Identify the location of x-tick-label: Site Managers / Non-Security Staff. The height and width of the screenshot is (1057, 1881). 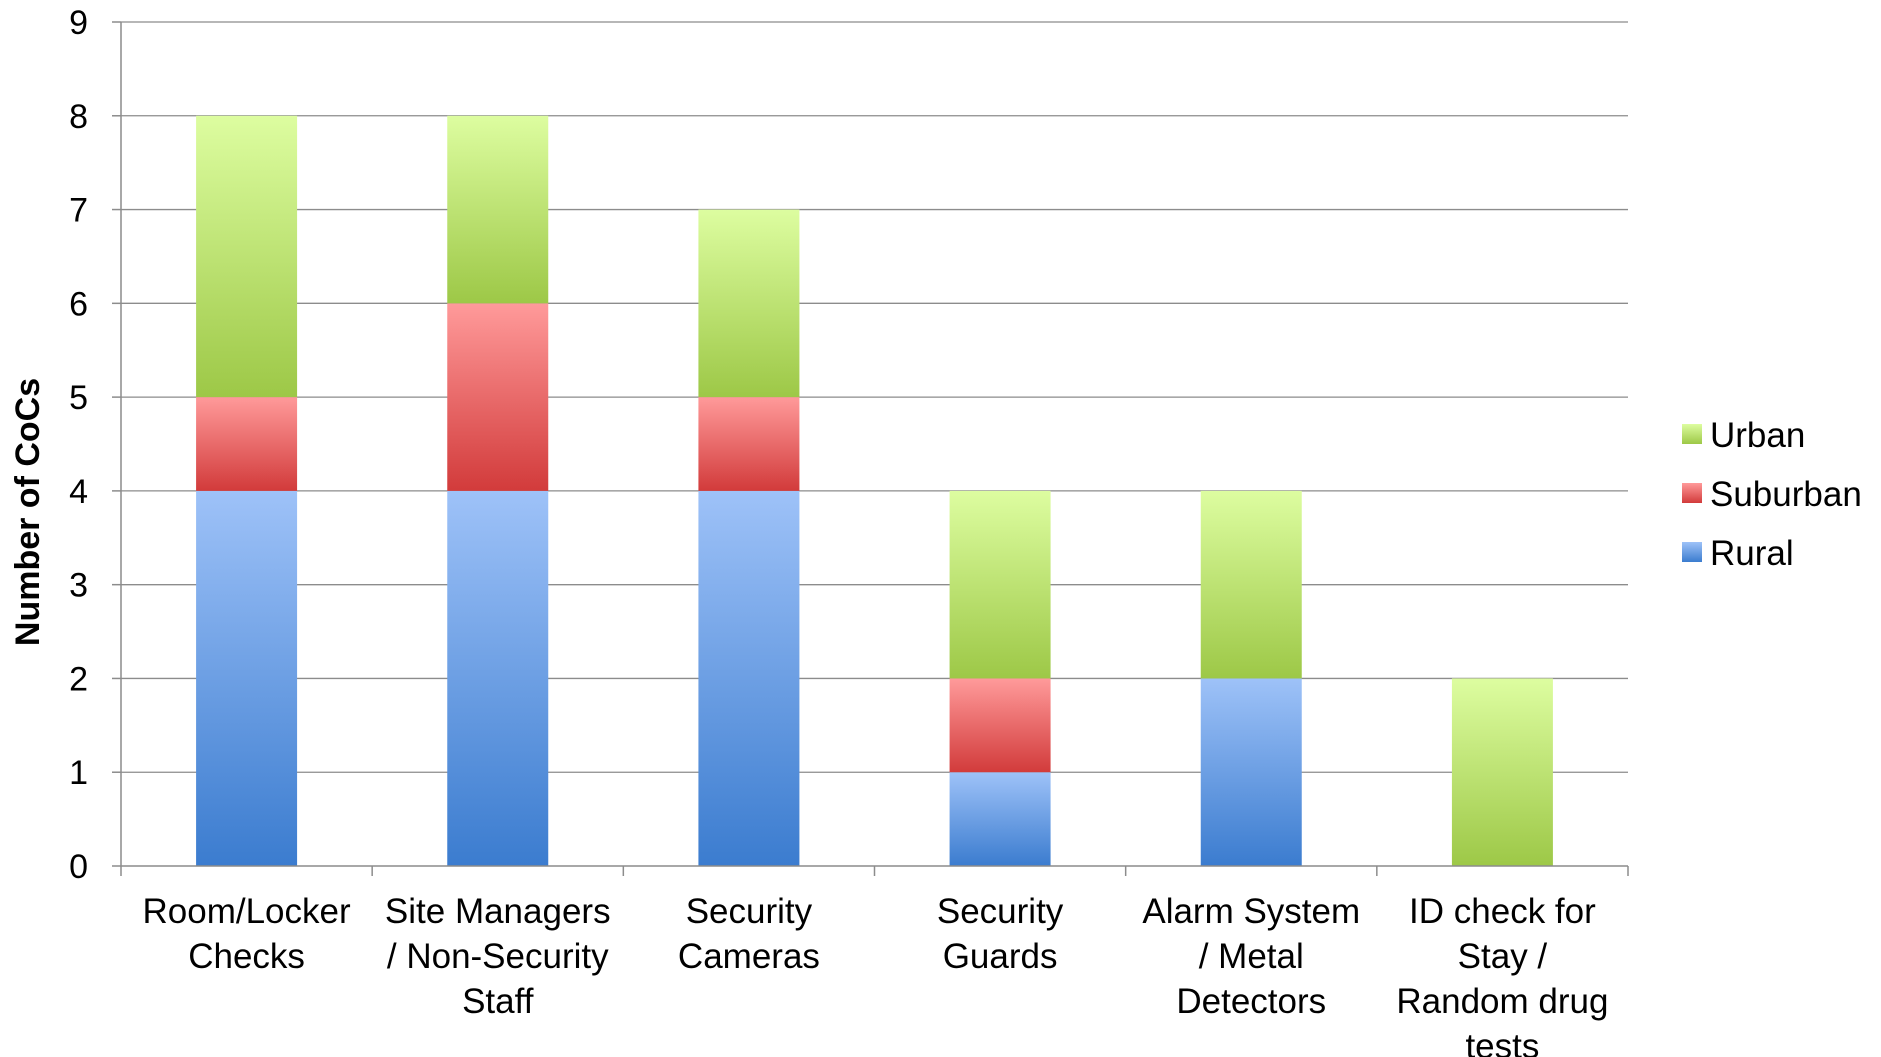
(498, 956).